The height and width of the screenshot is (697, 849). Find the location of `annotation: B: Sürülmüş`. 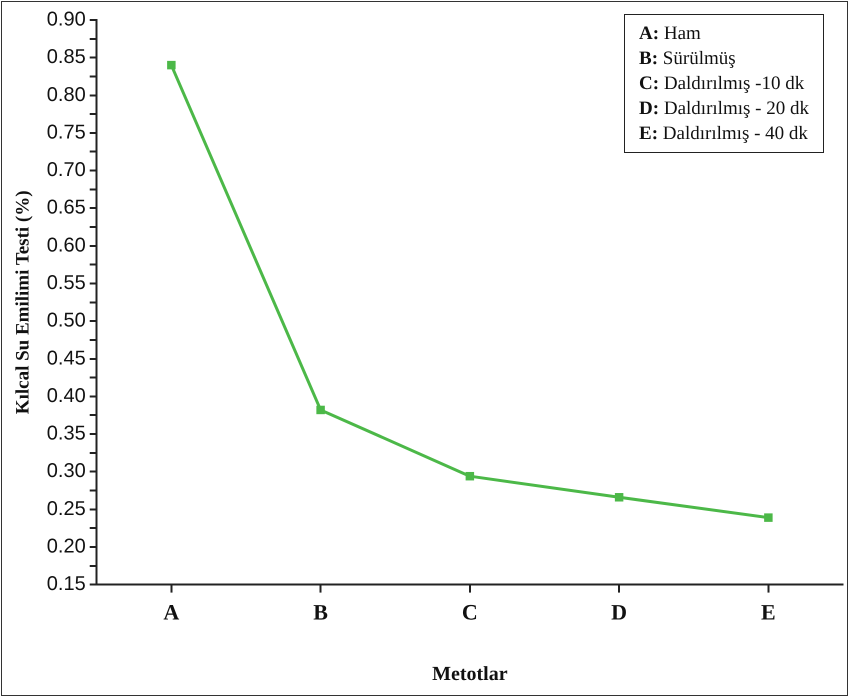

annotation: B: Sürülmüş is located at coordinates (688, 59).